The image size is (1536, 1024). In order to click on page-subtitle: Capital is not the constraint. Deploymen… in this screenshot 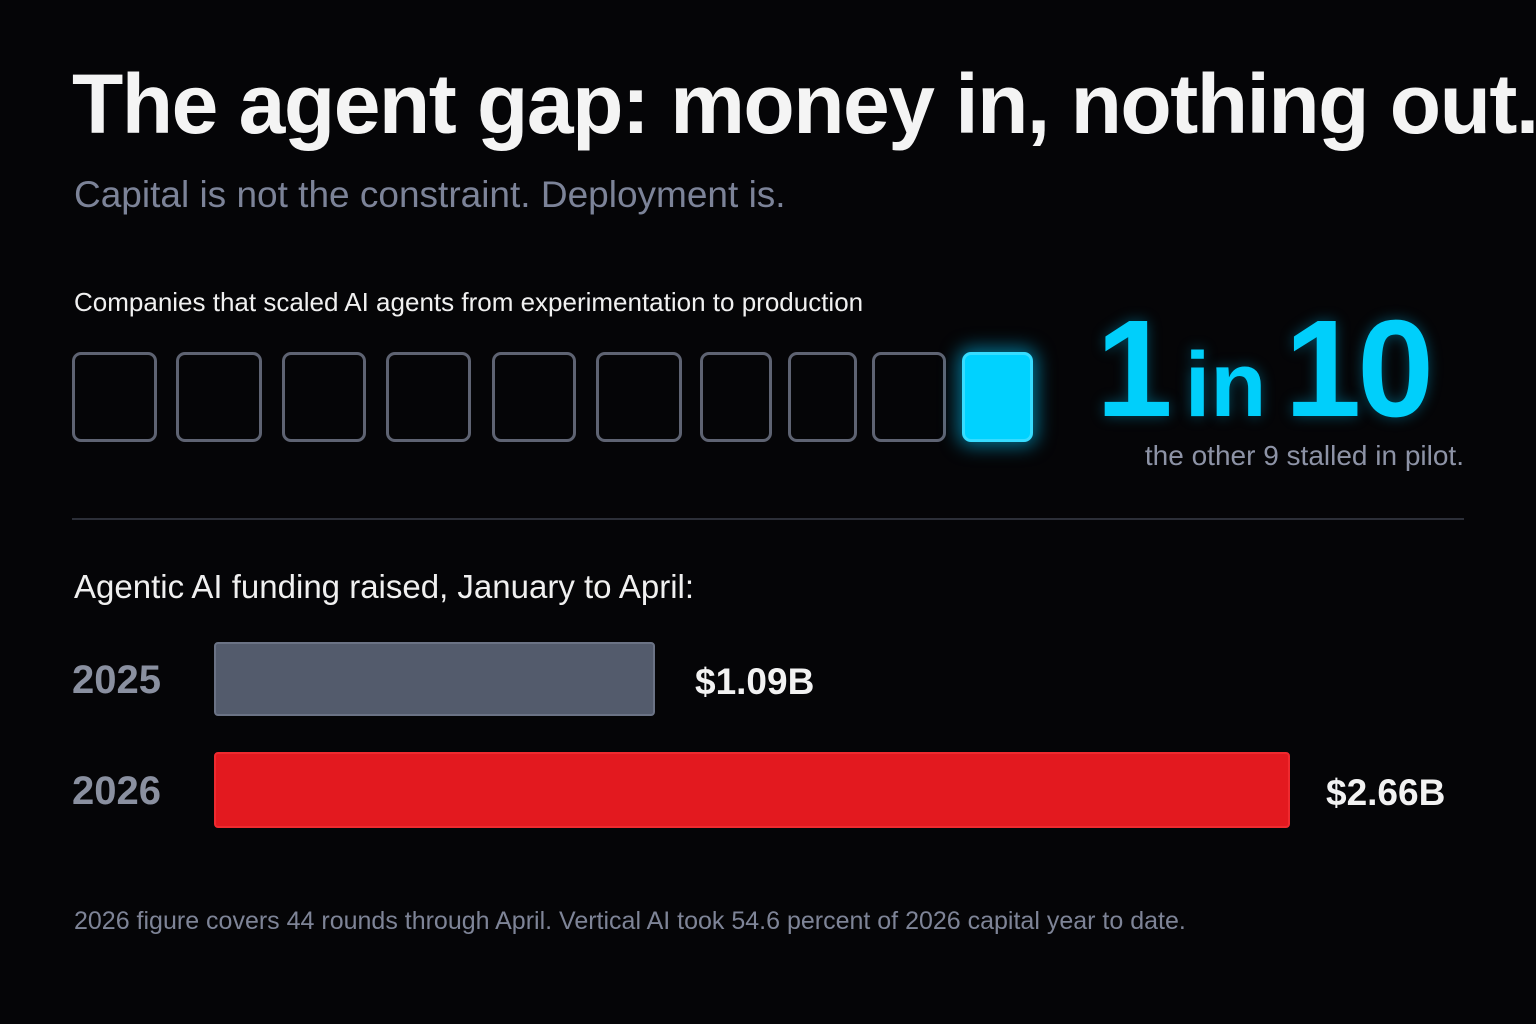, I will do `click(430, 194)`.